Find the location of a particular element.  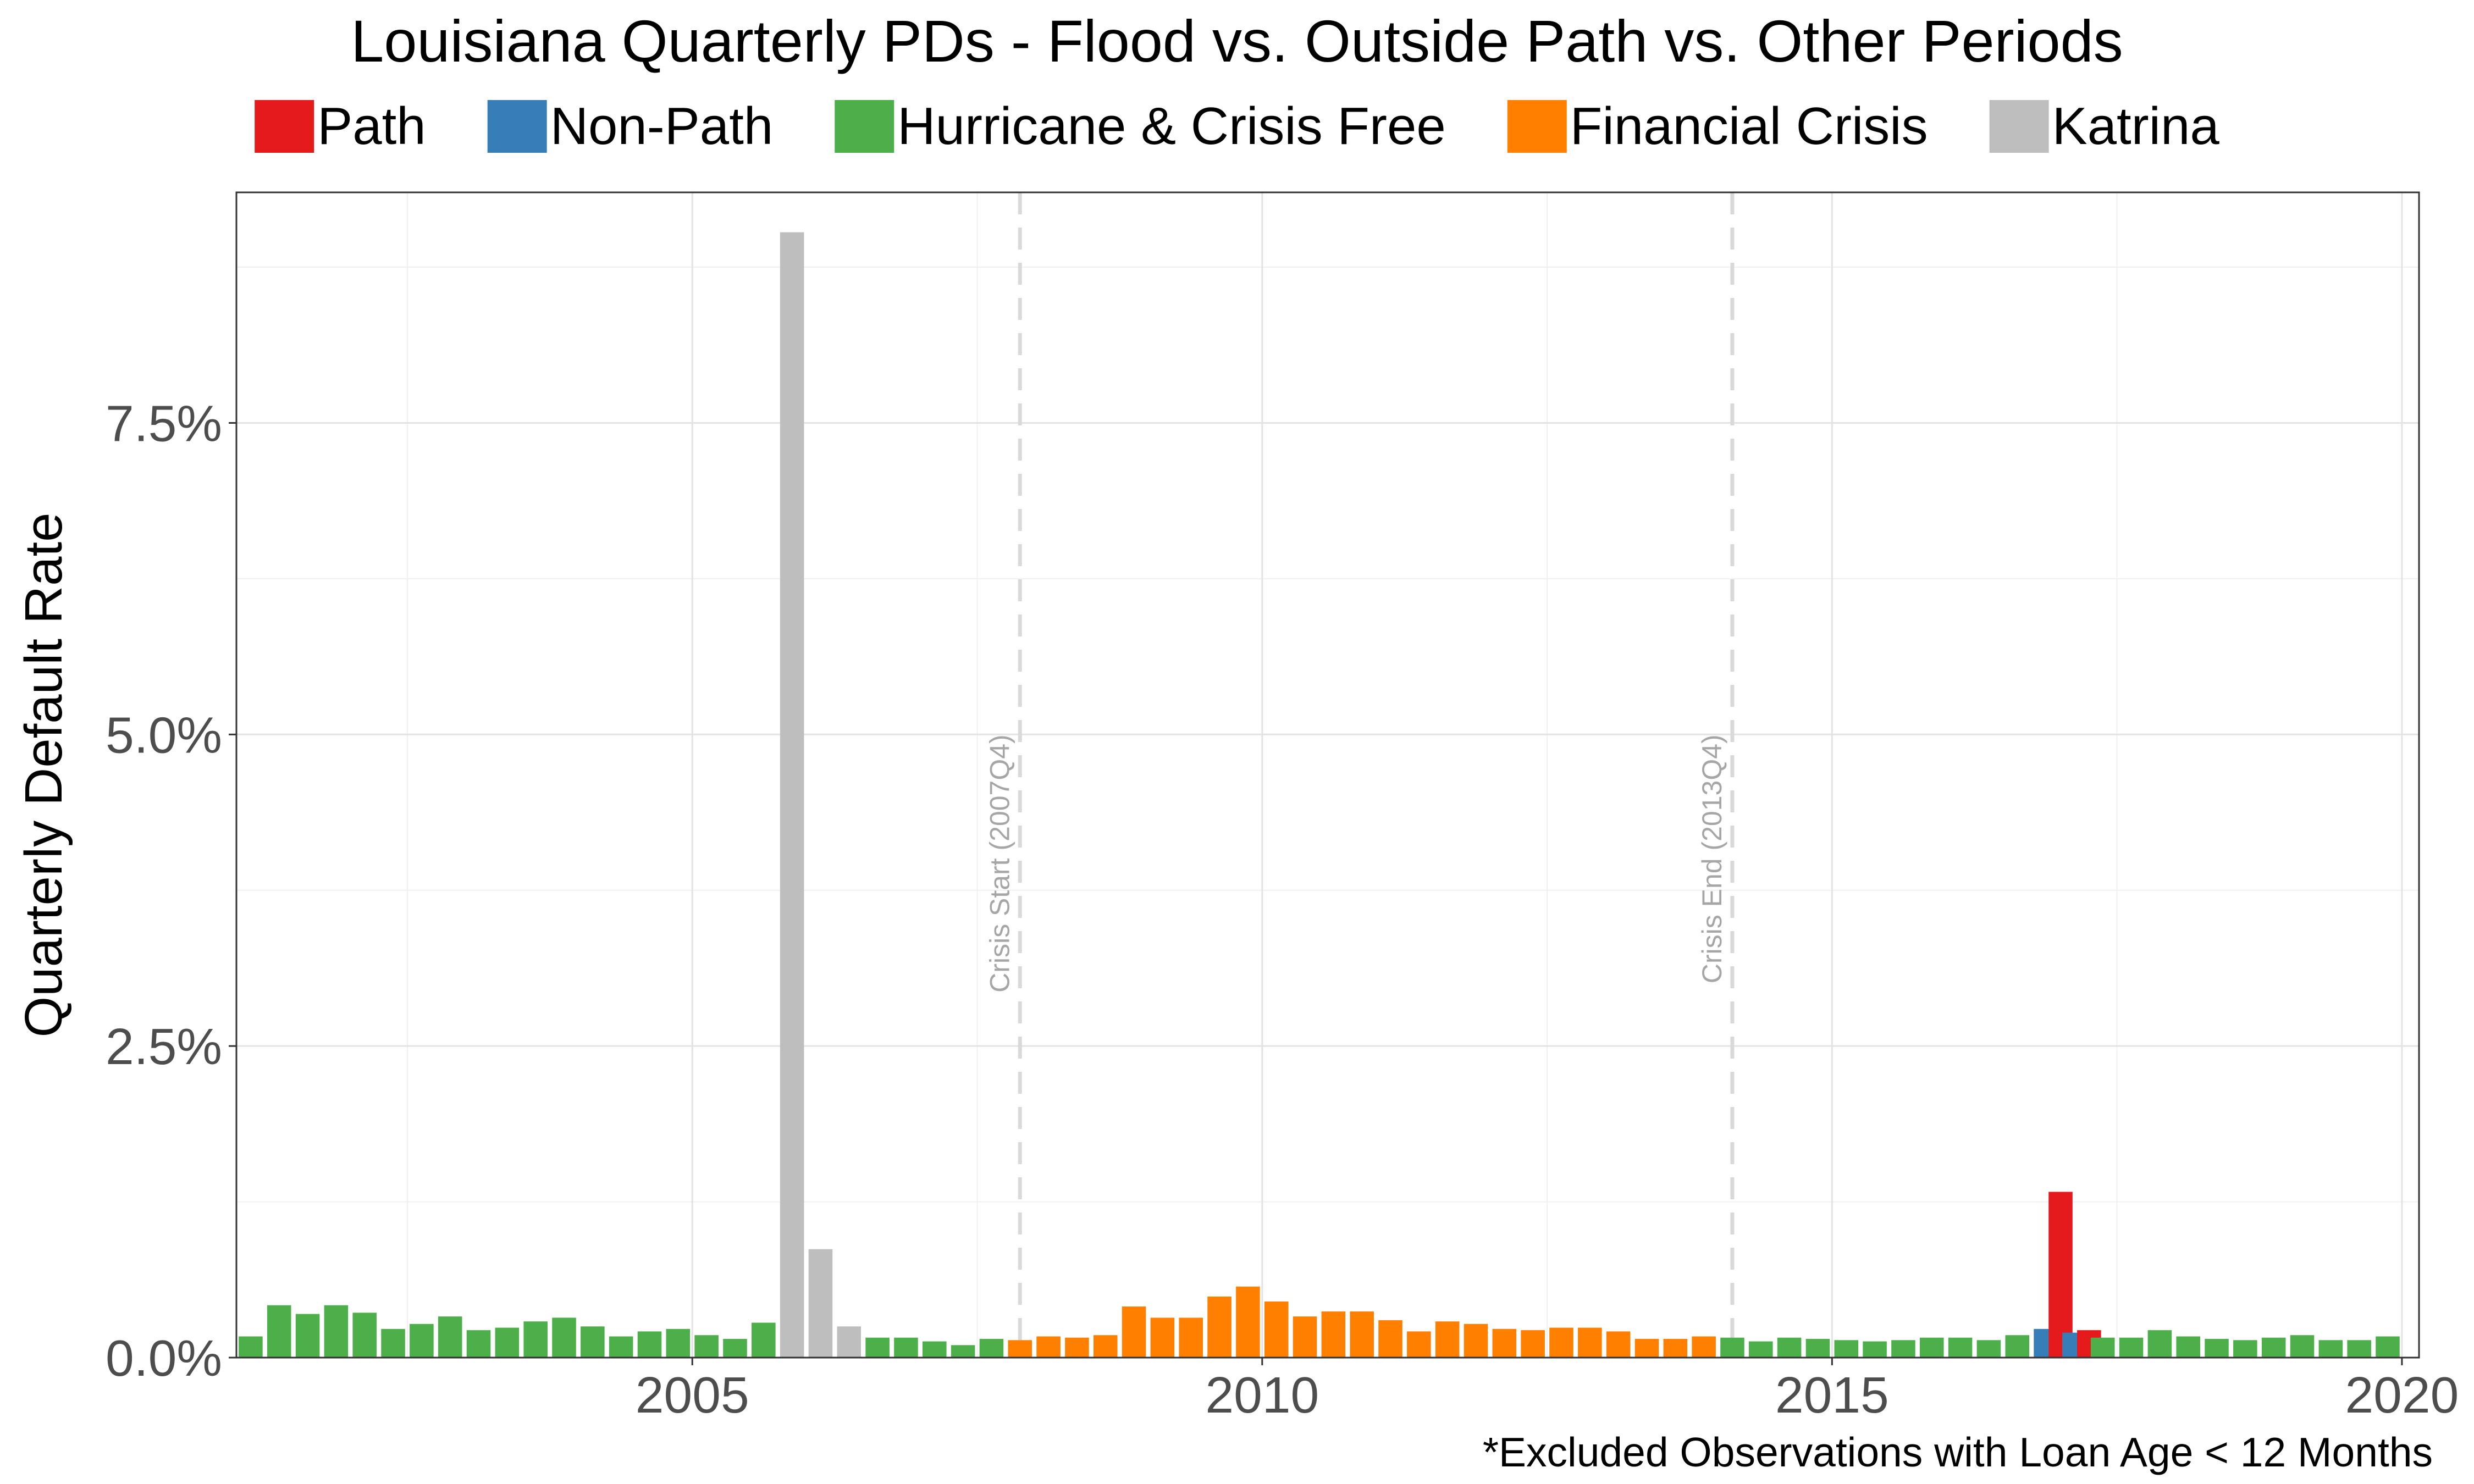

legend-item-nonpath: Non-Path is located at coordinates (631, 126).